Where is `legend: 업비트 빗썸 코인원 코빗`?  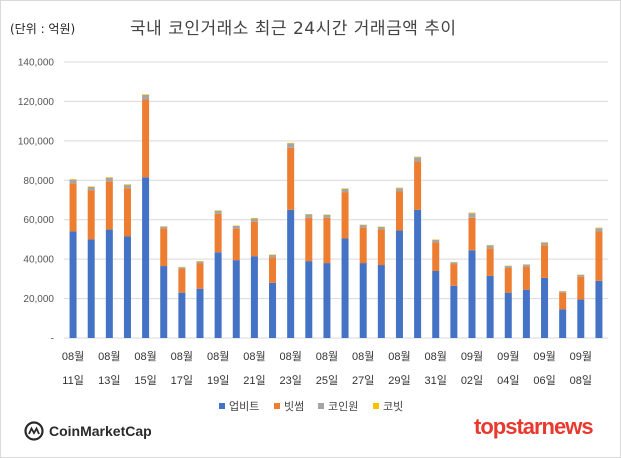
legend: 업비트 빗썸 코인원 코빗 is located at coordinates (311, 406).